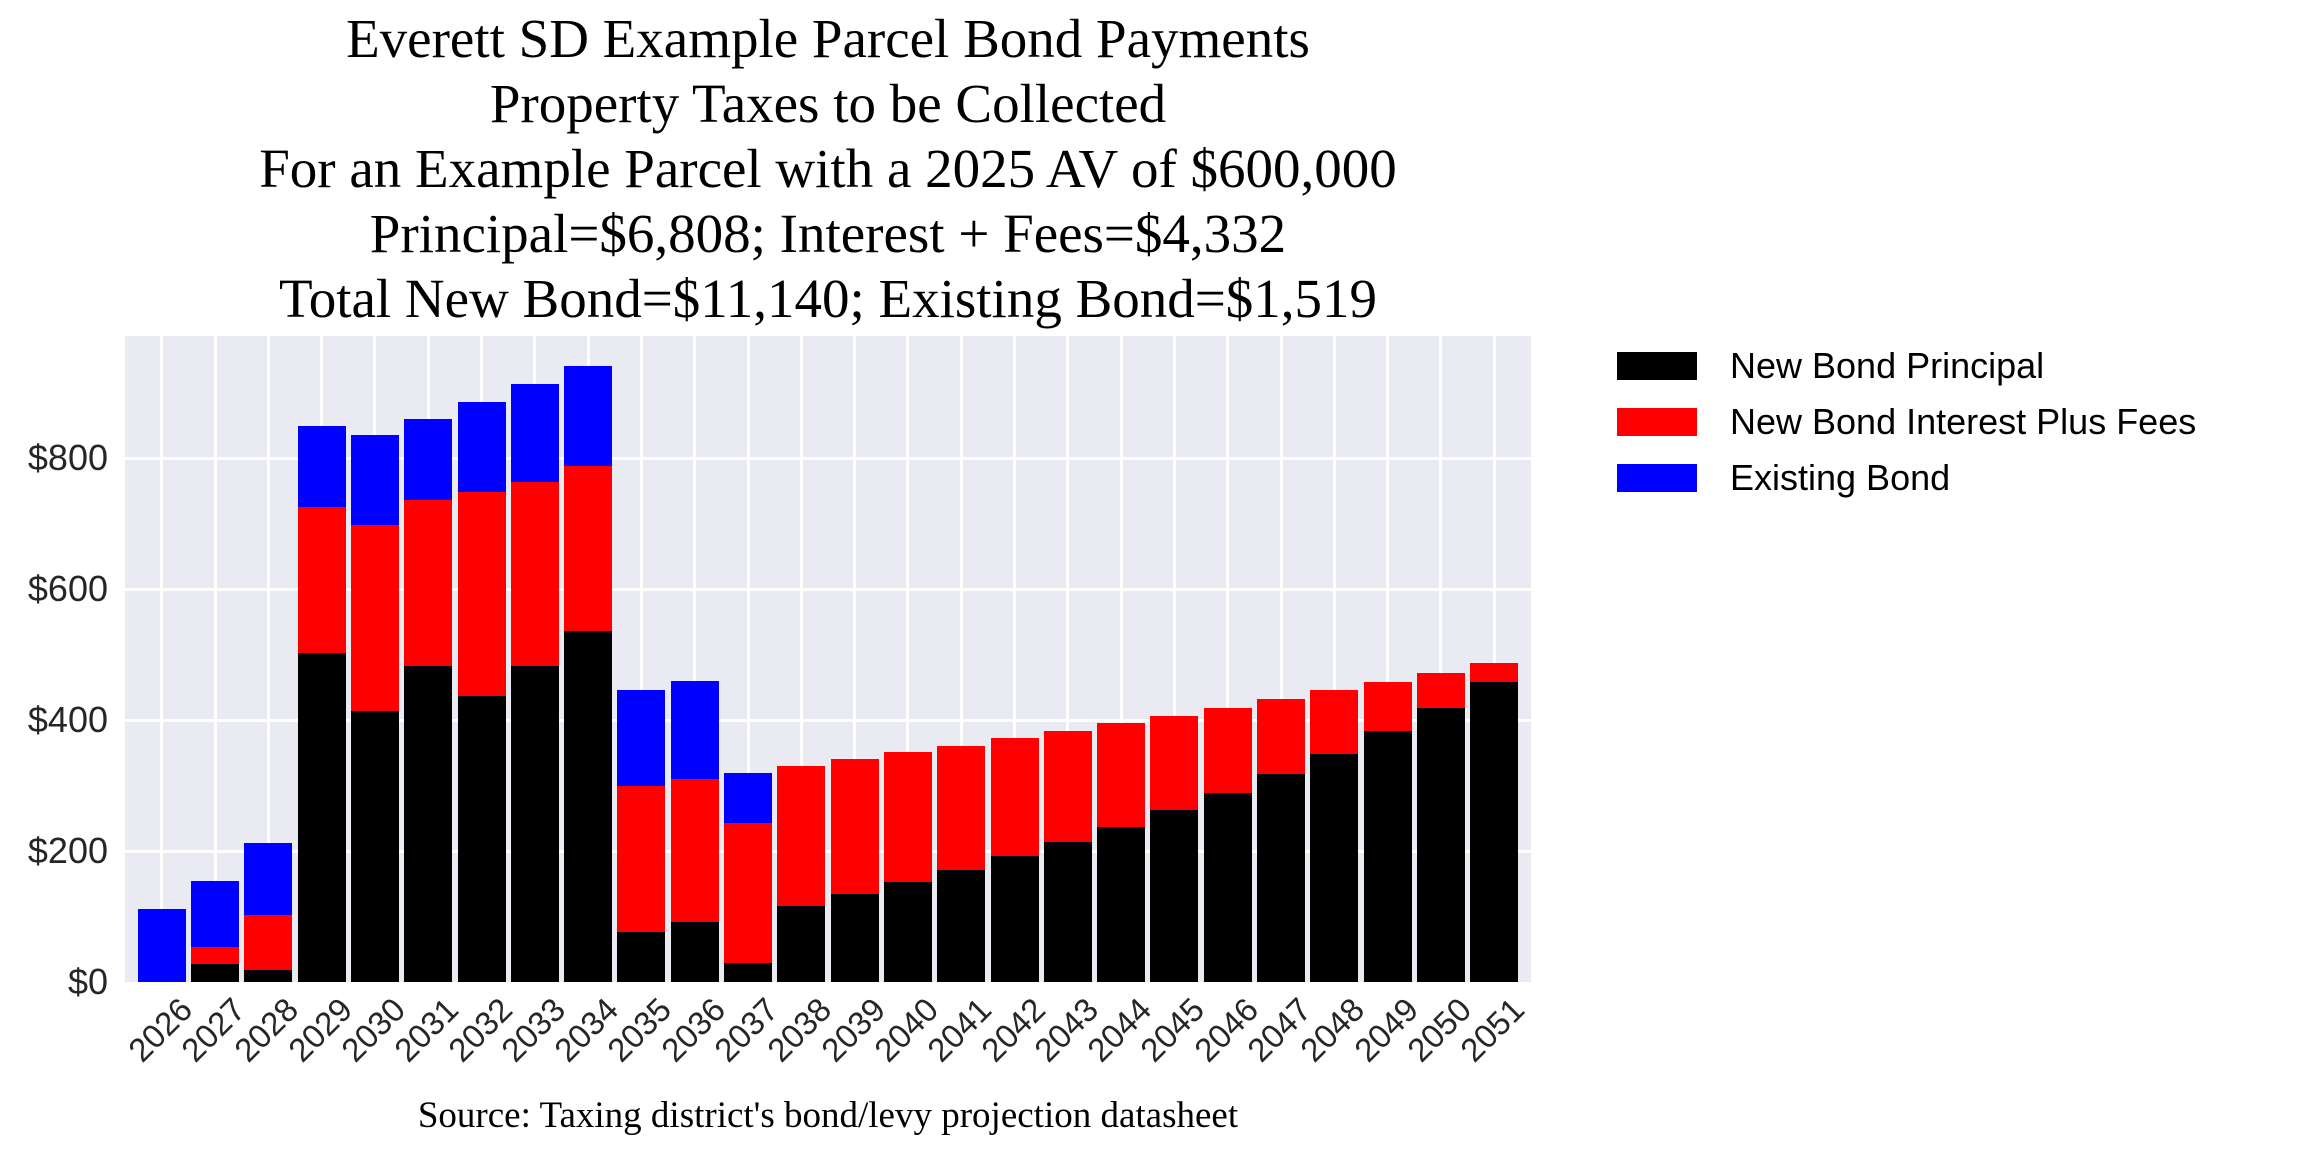  Describe the element at coordinates (1887, 365) in the screenshot. I see `legend-label: New Bond Principal` at that location.